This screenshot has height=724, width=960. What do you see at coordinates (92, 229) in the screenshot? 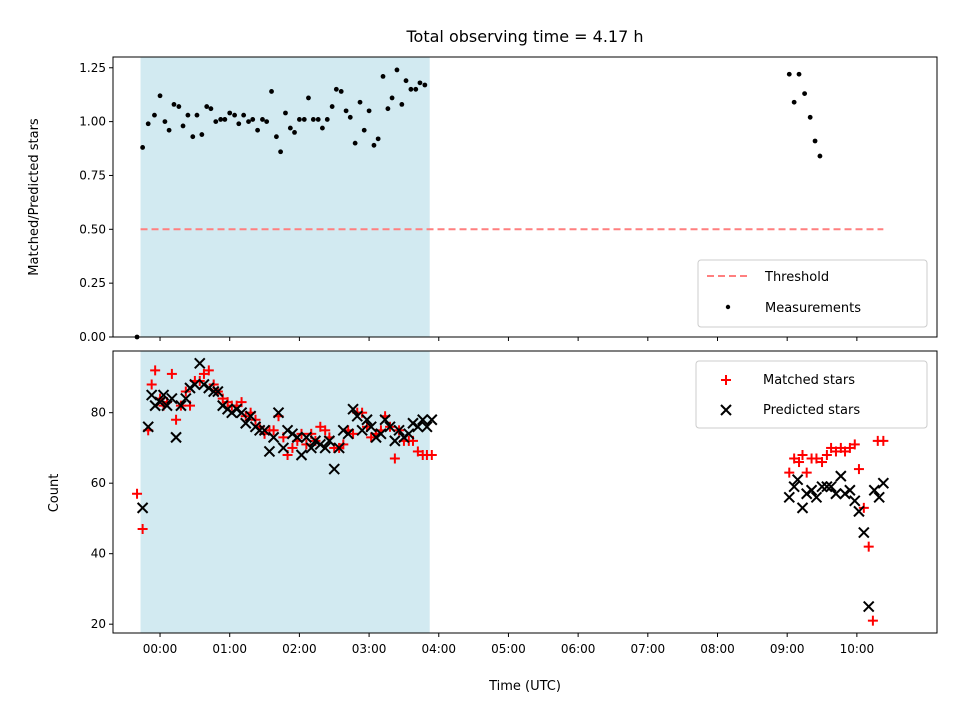
I see `ratio-y-tick-label: 0.50` at bounding box center [92, 229].